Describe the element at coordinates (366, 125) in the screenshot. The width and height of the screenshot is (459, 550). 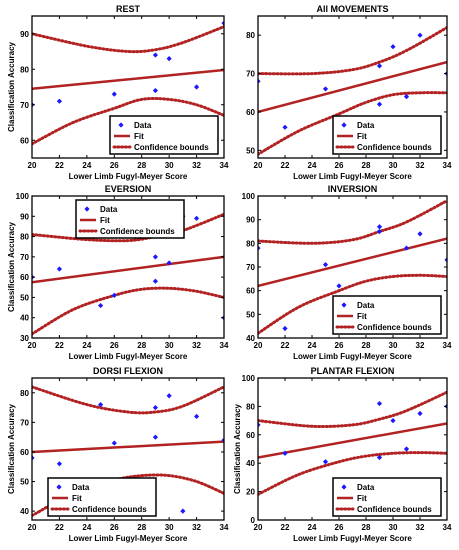
I see `legend-data-label: Data` at that location.